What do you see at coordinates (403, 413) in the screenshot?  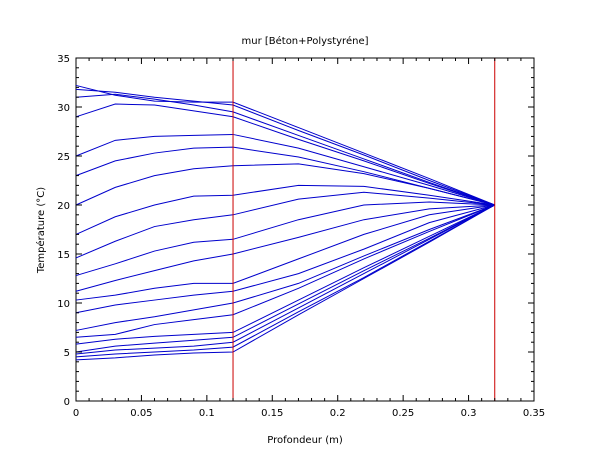 I see `x-tick-label: 0.25` at bounding box center [403, 413].